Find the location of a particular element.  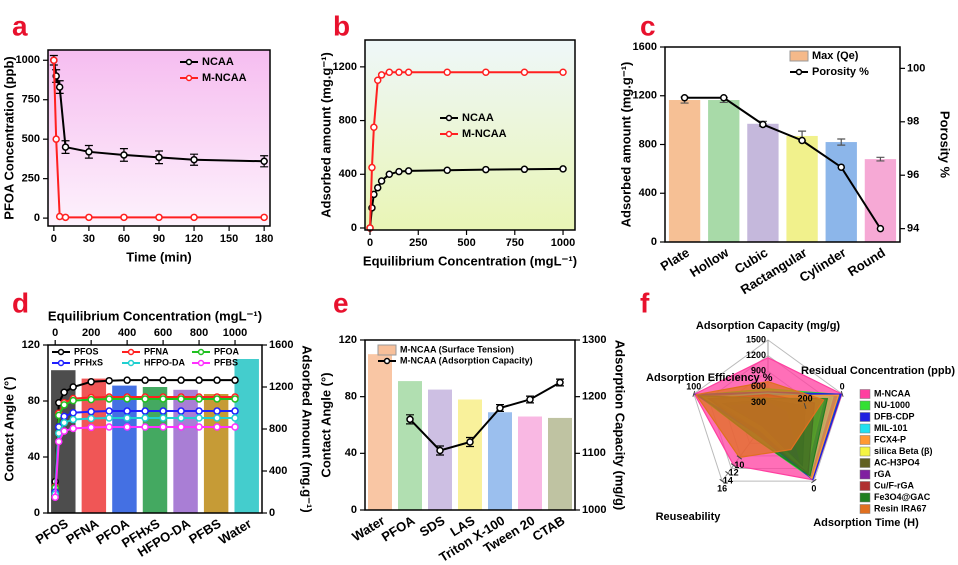

legend-label: NCAA is located at coordinates (478, 118).